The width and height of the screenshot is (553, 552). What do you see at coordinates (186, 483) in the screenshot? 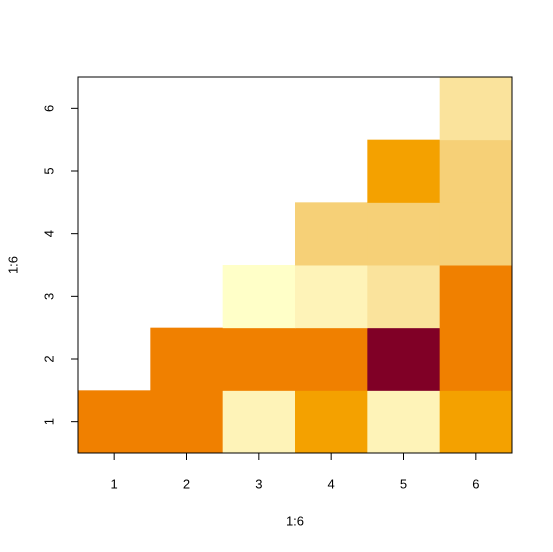
I see `x-tick-label: 2` at bounding box center [186, 483].